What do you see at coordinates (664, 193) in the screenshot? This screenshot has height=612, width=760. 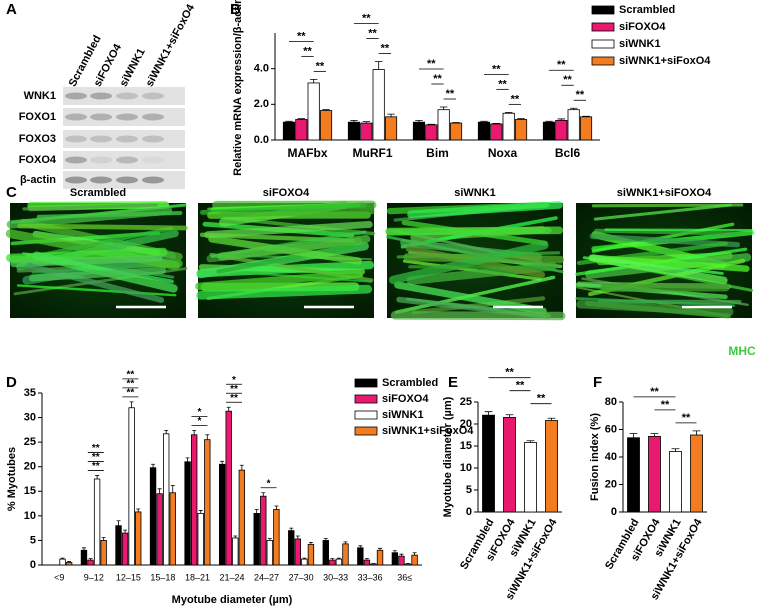 I see `image-title: siWNK1+siFOXO4` at bounding box center [664, 193].